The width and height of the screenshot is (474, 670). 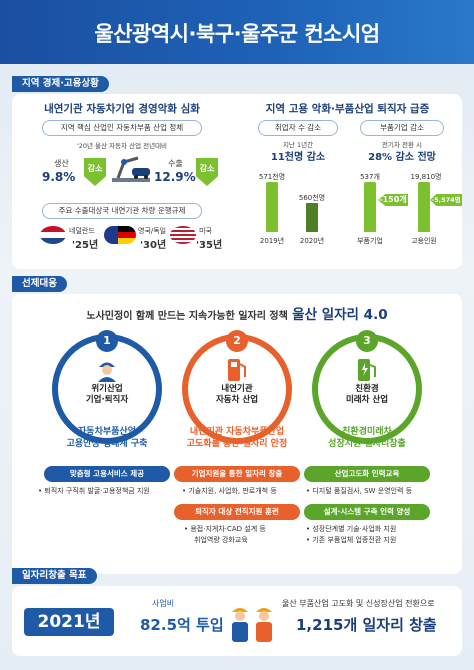 What do you see at coordinates (237, 512) in the screenshot?
I see `pillar-2-tag-2: 퇴직자 대상 전직지원 훈련` at bounding box center [237, 512].